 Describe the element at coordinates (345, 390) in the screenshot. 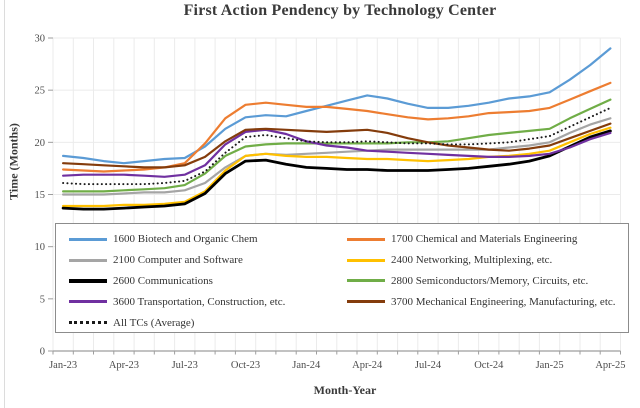

I see `x-axis-title: Month-Year` at that location.